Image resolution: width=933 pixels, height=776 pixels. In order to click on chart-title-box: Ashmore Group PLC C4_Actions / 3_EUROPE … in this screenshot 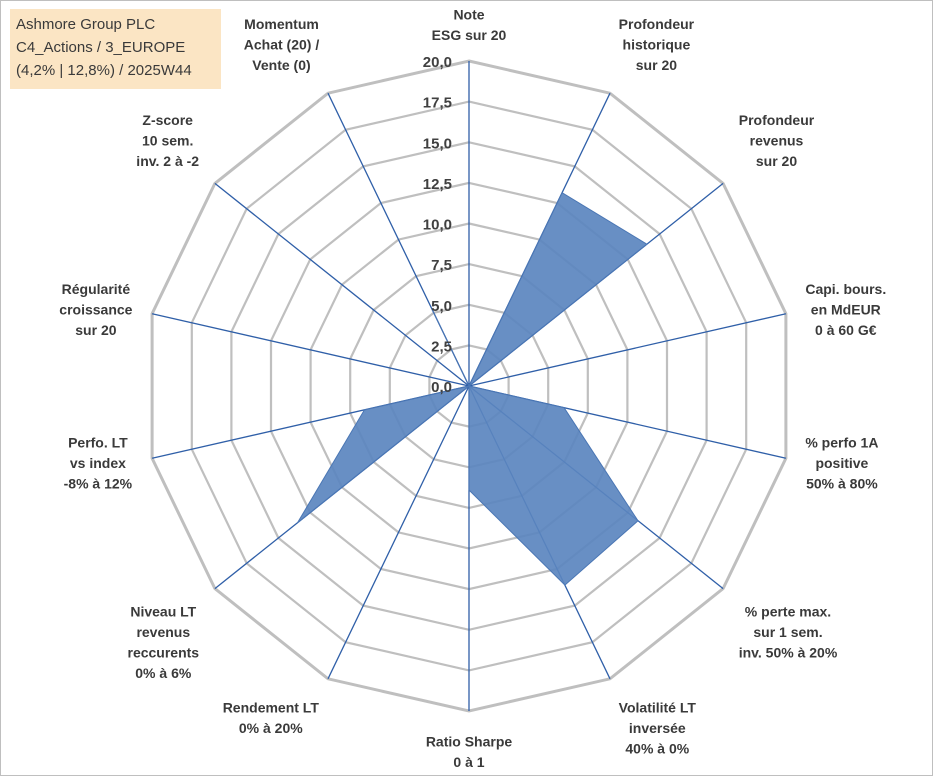, I will do `click(115, 49)`.